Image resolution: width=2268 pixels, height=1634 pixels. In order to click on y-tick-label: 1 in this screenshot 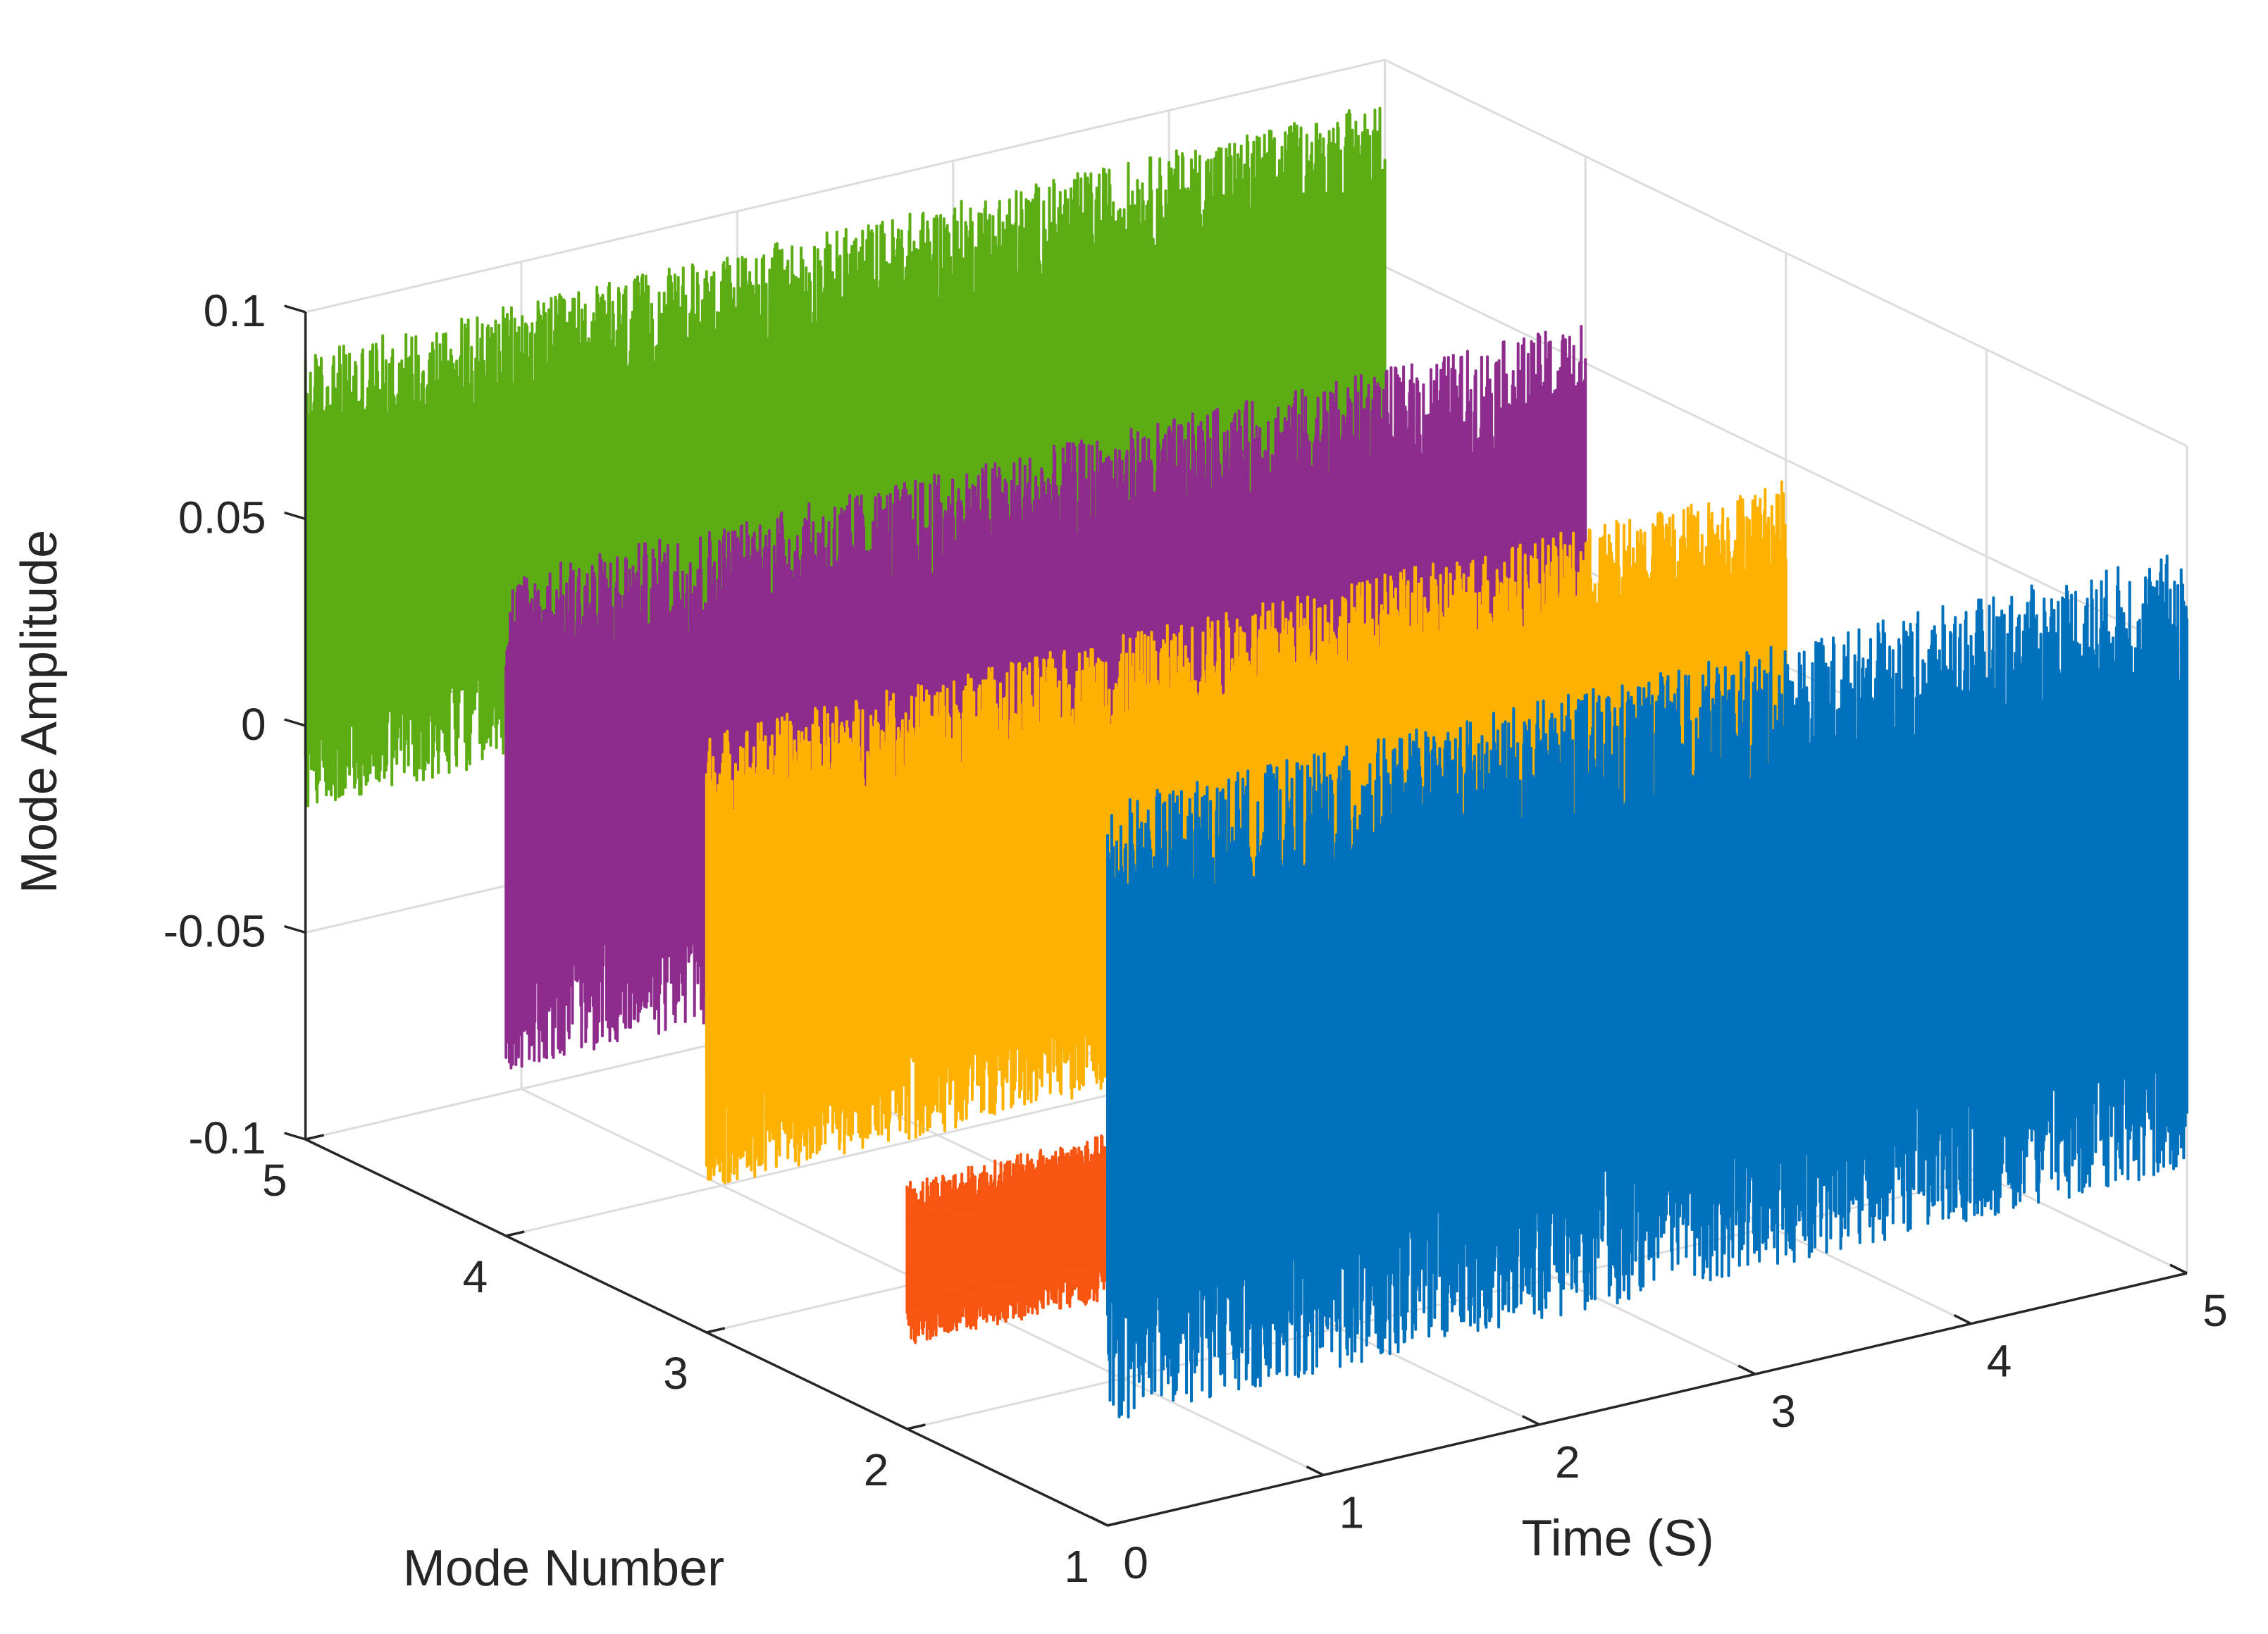, I will do `click(1076, 1566)`.